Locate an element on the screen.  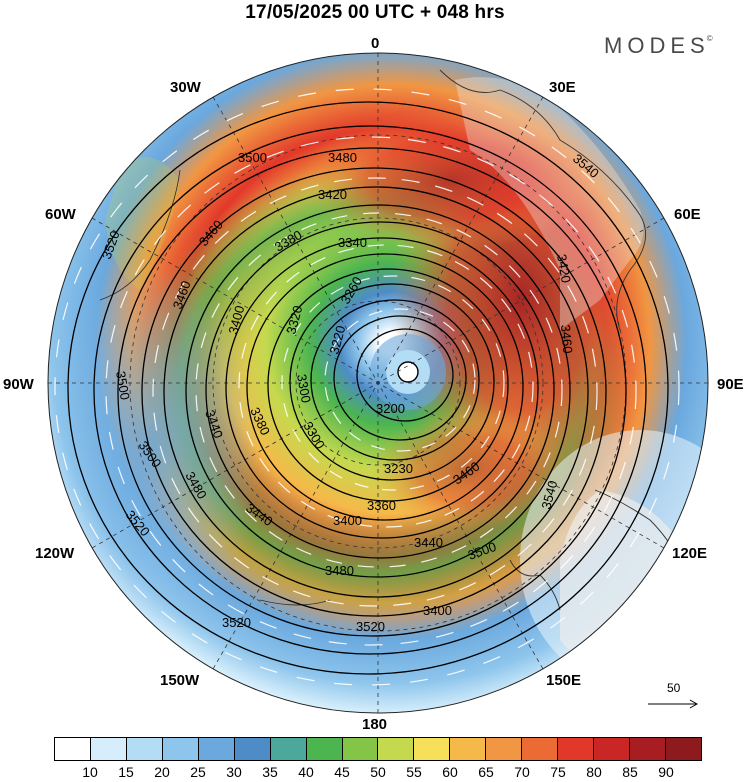
legend-tick-label: 50 is located at coordinates (378, 772).